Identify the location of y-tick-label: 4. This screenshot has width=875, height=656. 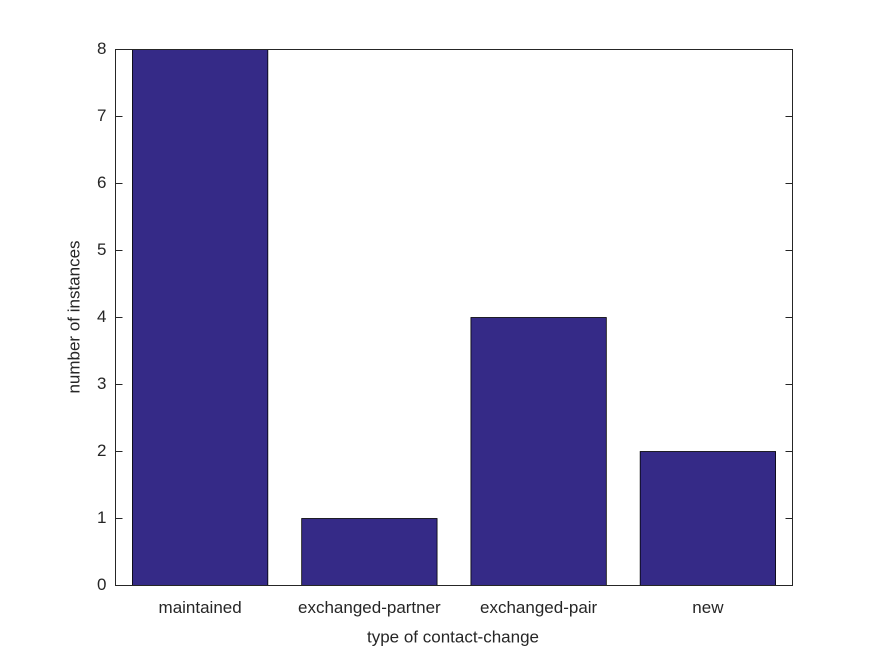
(101, 316).